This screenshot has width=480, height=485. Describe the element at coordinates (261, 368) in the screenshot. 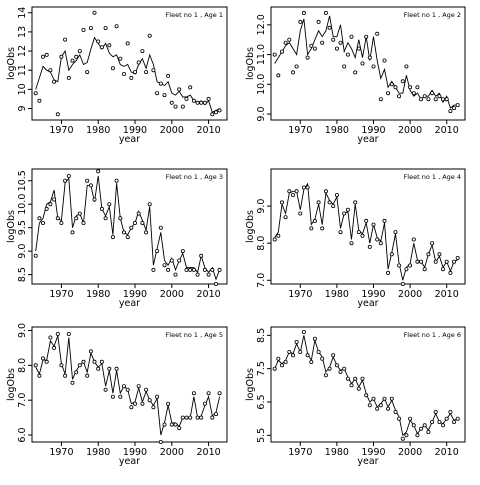

I see `y-tick-label: 7.5` at that location.